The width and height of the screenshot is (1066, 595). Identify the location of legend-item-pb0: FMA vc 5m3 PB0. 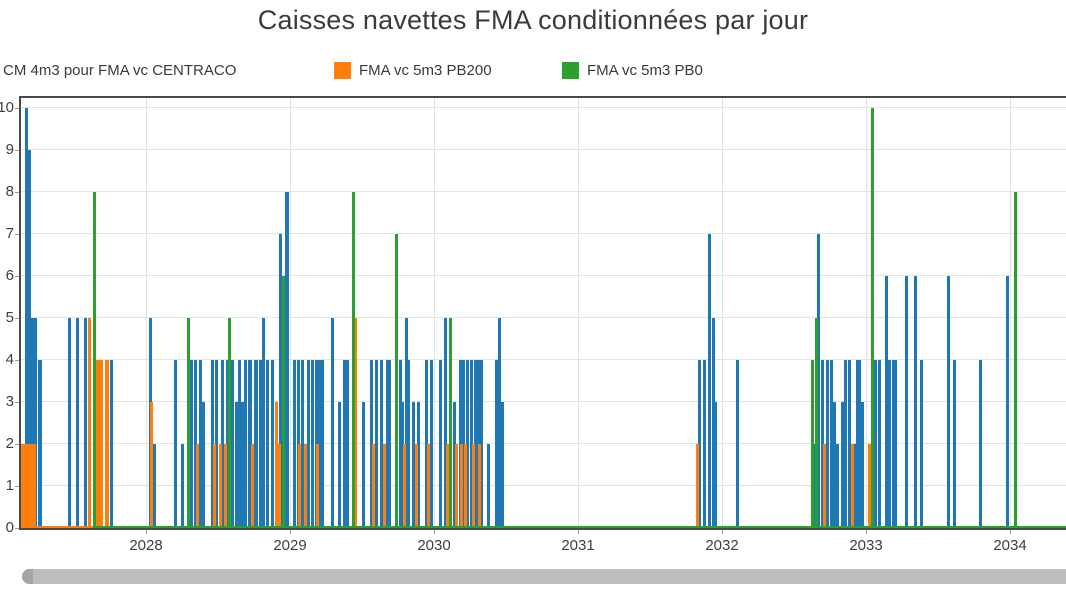
(632, 70).